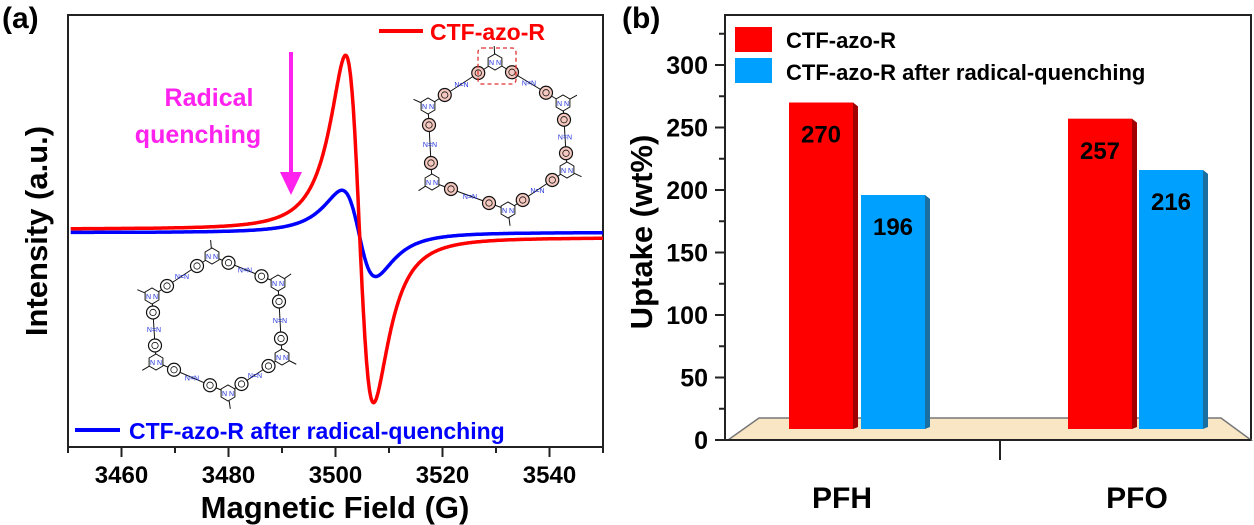  Describe the element at coordinates (687, 191) in the screenshot. I see `y-tick-label: 200` at that location.